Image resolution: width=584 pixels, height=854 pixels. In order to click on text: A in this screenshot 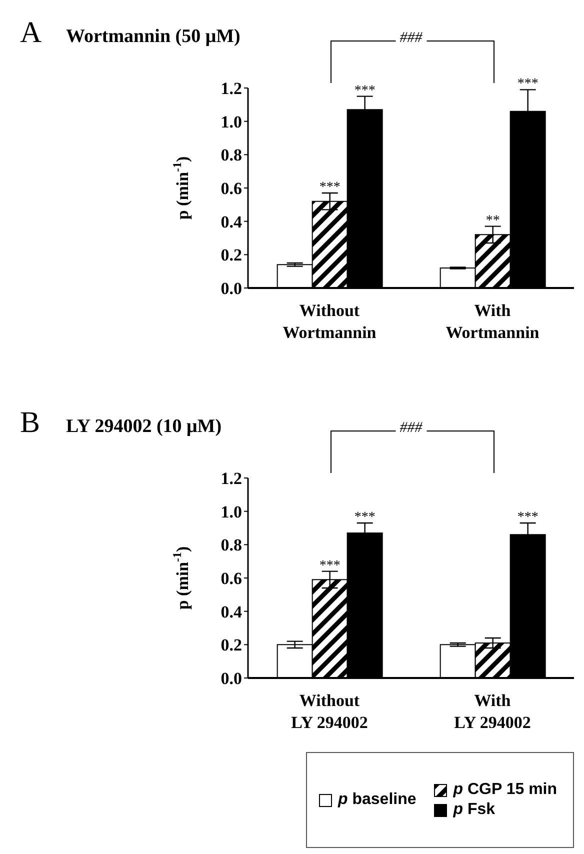, I will do `click(31, 33)`.